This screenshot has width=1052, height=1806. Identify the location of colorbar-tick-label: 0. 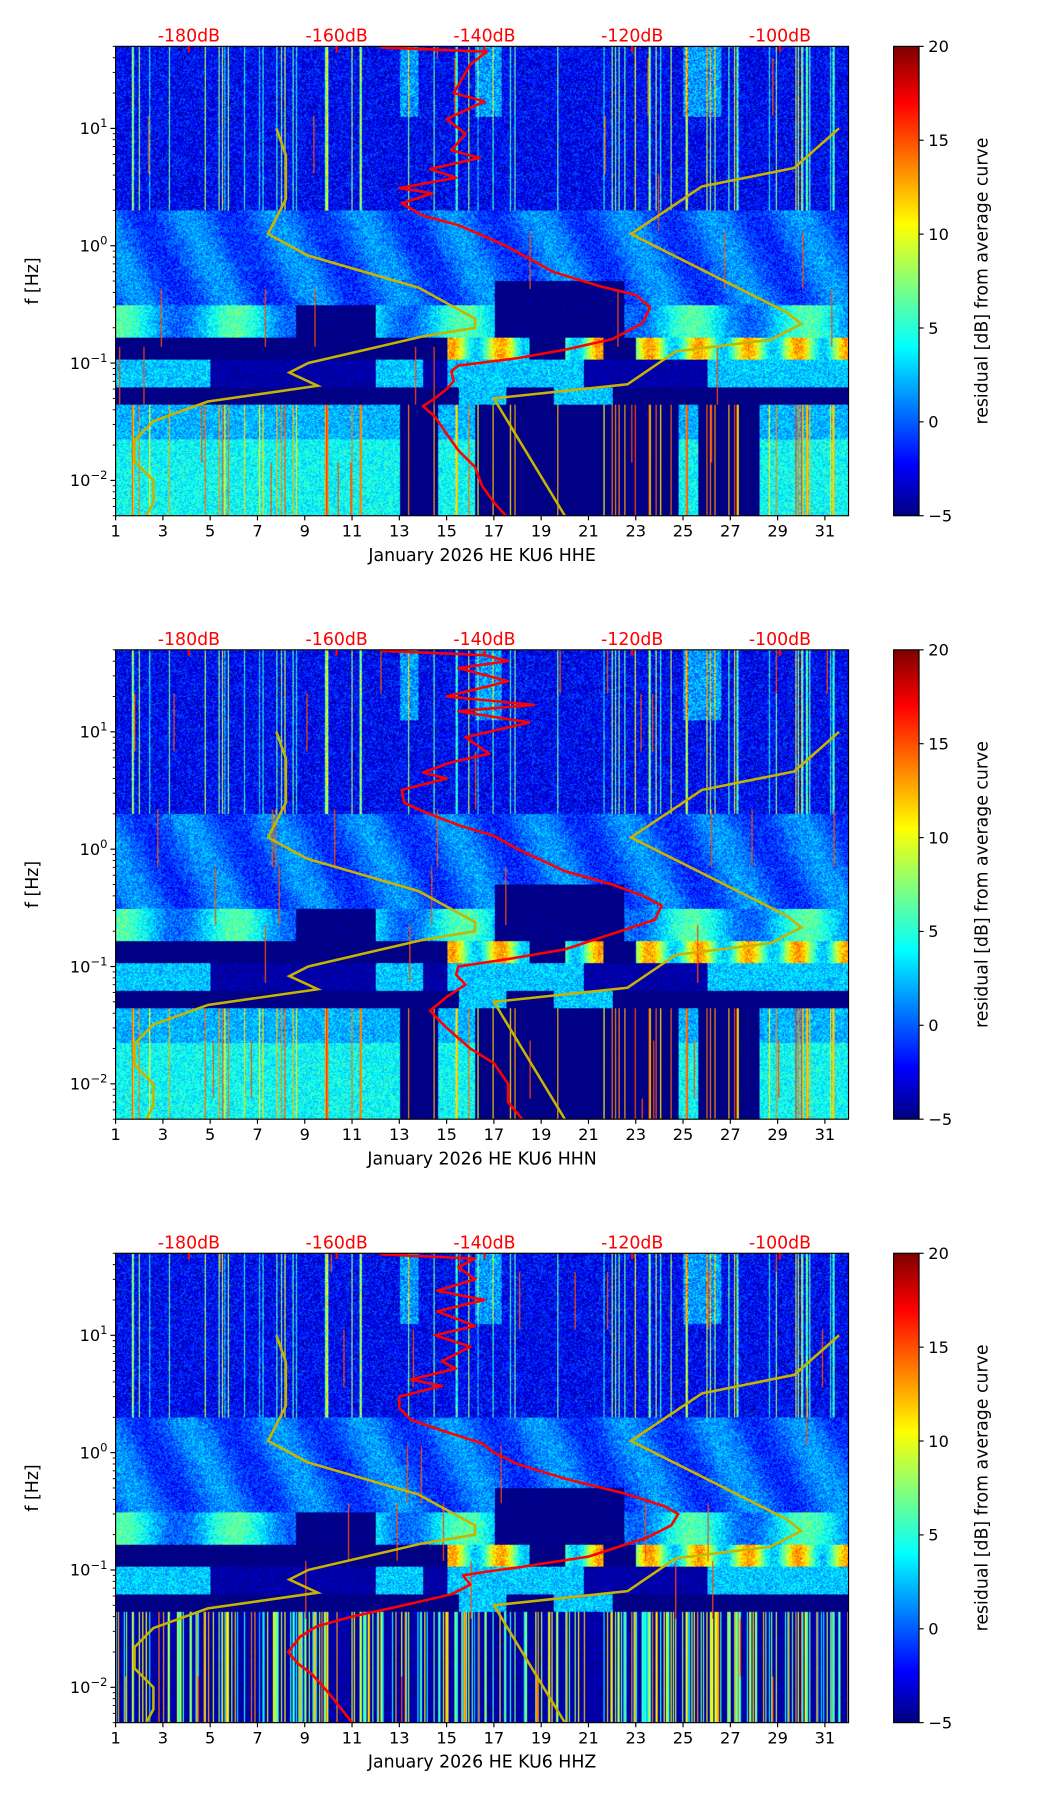
(933, 422).